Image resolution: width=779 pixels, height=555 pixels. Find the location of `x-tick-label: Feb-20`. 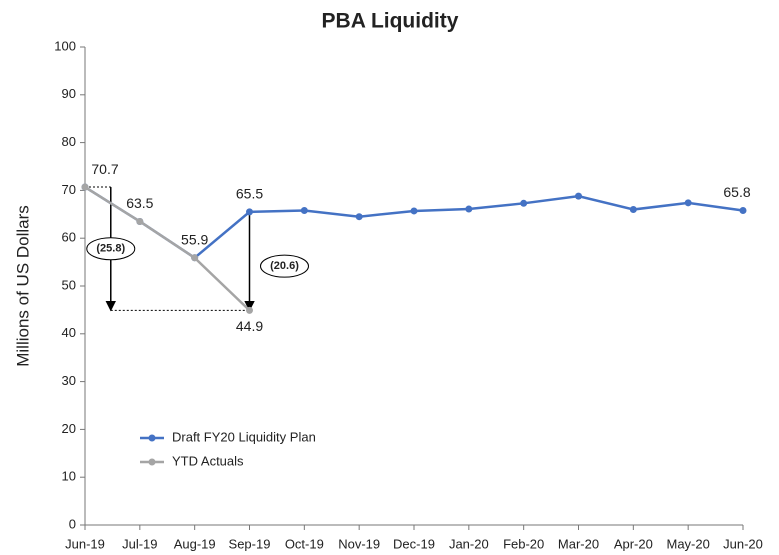

x-tick-label: Feb-20 is located at coordinates (523, 543).